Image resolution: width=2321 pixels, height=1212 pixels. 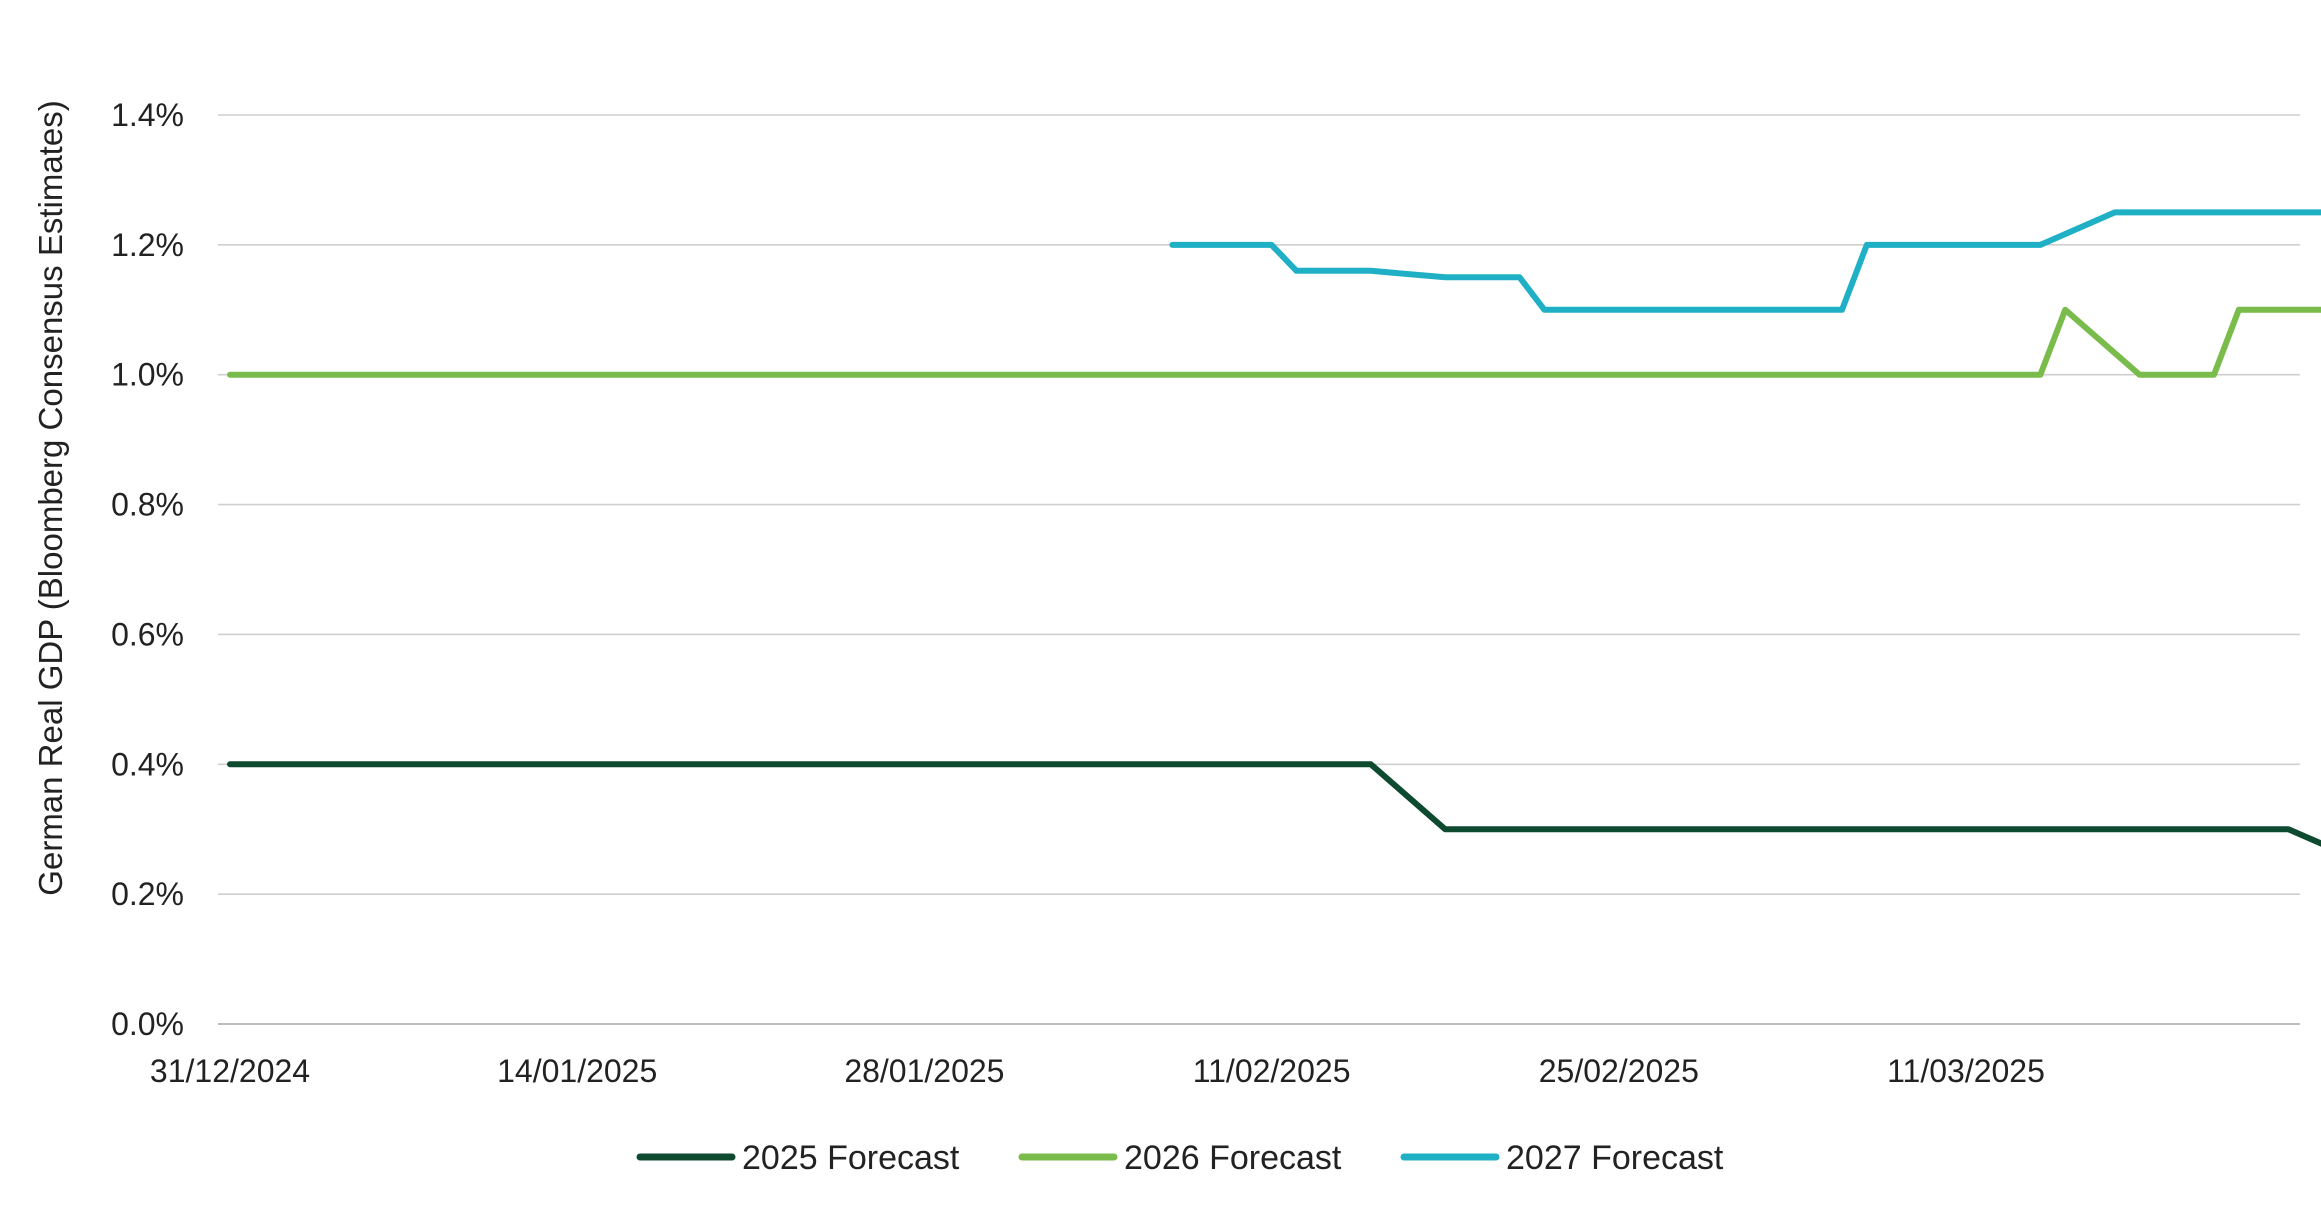 I want to click on legend-item: 2027 Forecast, so click(x=1562, y=1158).